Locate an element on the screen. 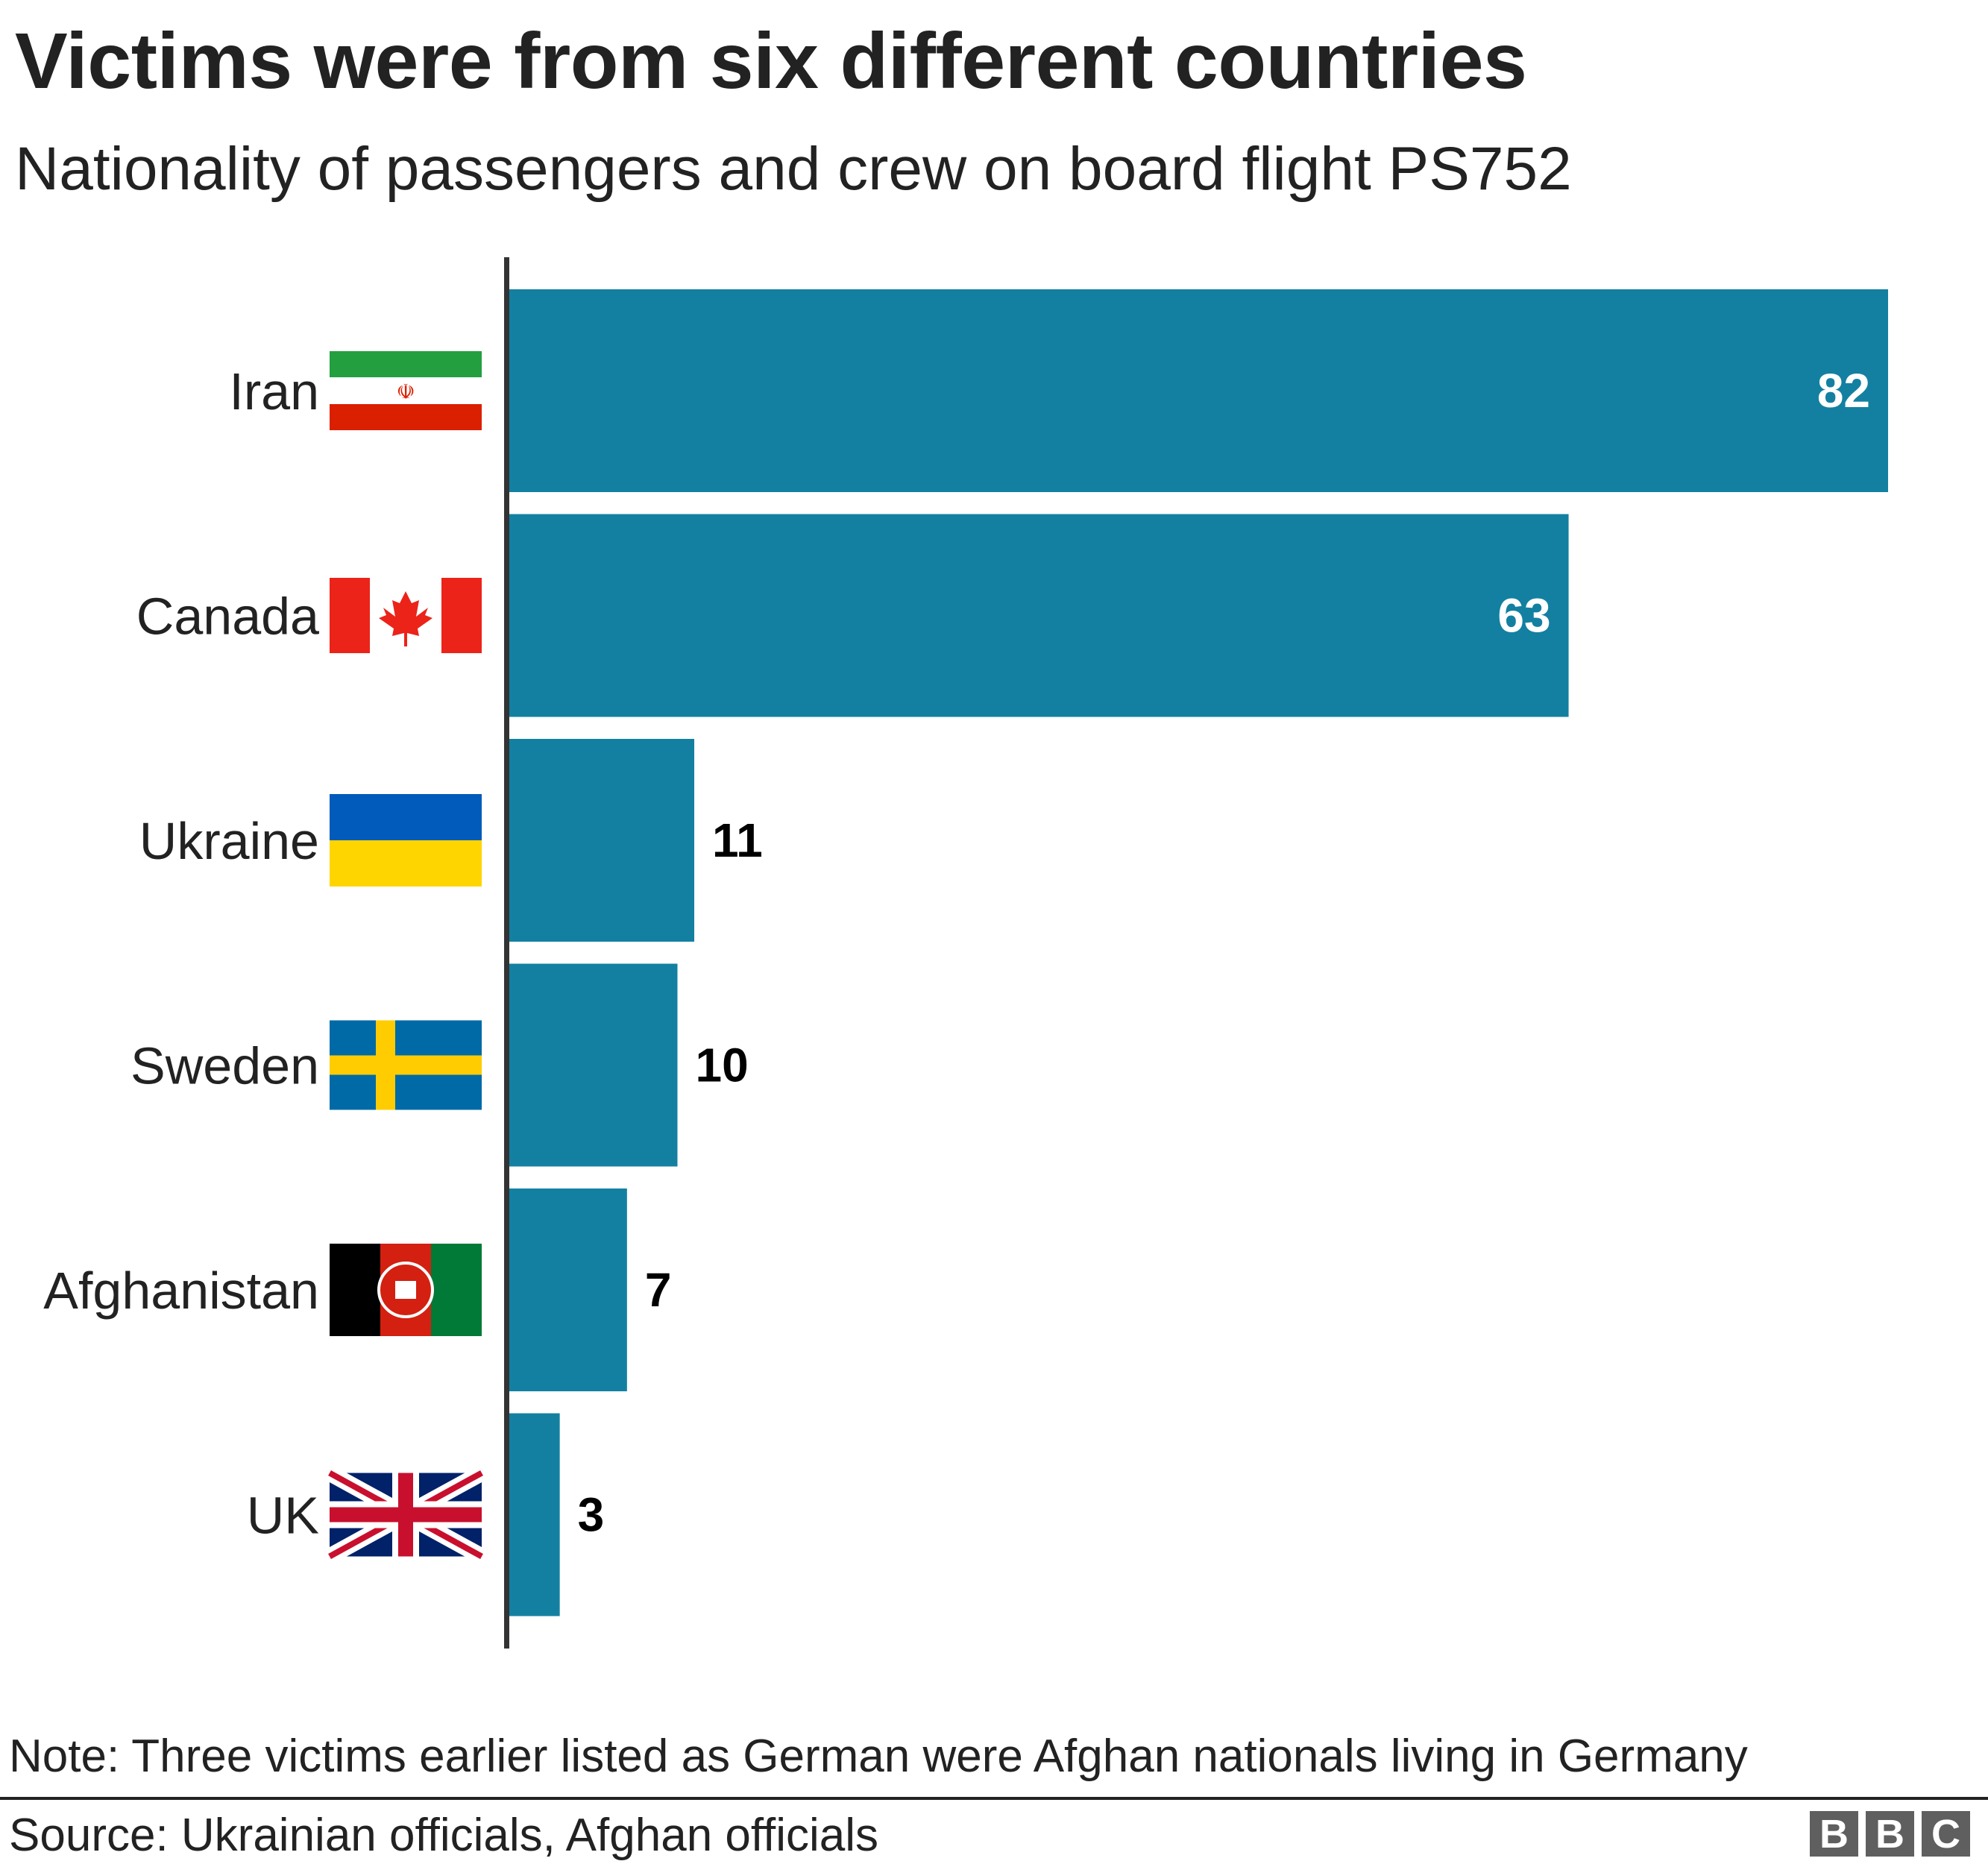  category-label: Ukraine is located at coordinates (229, 841).